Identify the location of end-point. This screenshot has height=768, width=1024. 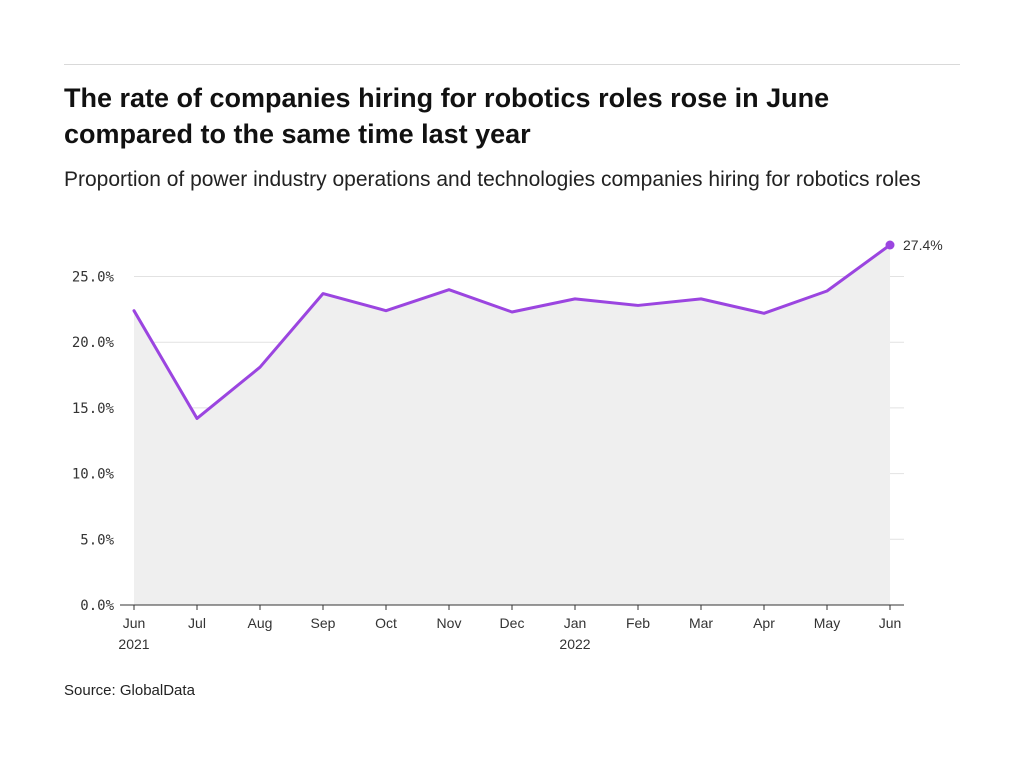
(890, 245).